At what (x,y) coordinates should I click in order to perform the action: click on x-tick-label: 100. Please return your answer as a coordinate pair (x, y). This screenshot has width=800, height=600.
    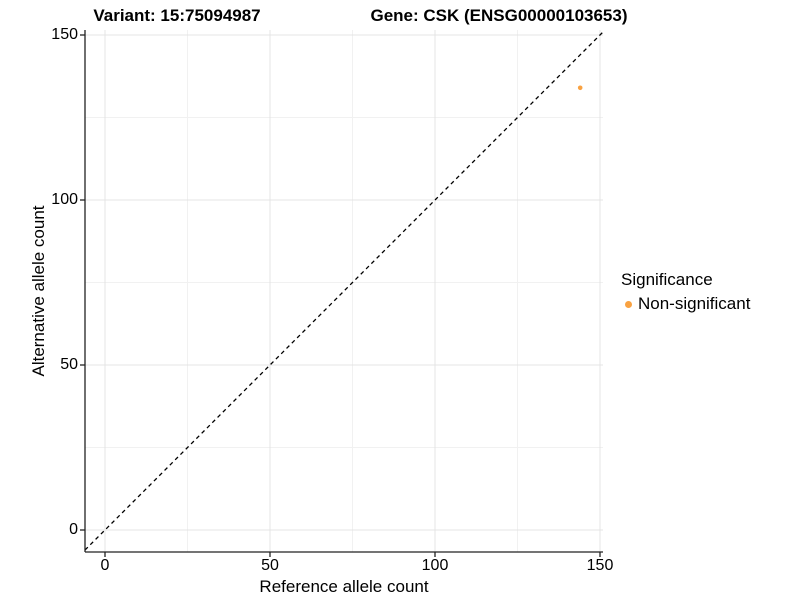
    Looking at the image, I should click on (435, 565).